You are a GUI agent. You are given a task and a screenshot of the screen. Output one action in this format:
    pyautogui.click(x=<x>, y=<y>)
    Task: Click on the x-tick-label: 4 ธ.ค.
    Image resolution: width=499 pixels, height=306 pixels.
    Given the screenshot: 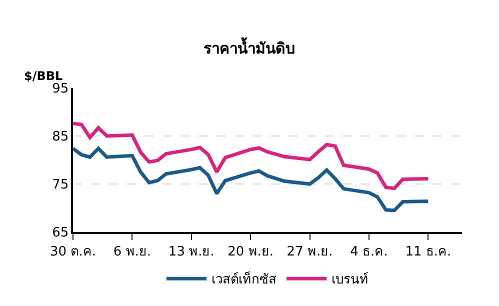 What is the action you would take?
    pyautogui.click(x=369, y=252)
    